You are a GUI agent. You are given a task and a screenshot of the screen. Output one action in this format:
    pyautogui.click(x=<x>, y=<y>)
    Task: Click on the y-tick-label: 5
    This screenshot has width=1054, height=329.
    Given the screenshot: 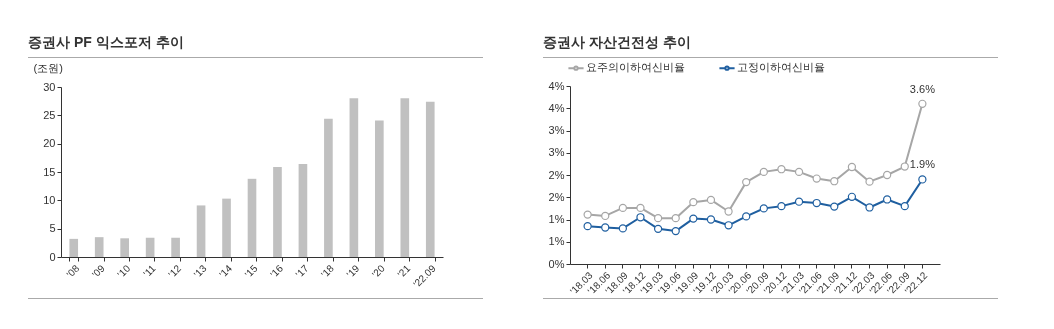 What is the action you would take?
    pyautogui.click(x=52, y=228)
    